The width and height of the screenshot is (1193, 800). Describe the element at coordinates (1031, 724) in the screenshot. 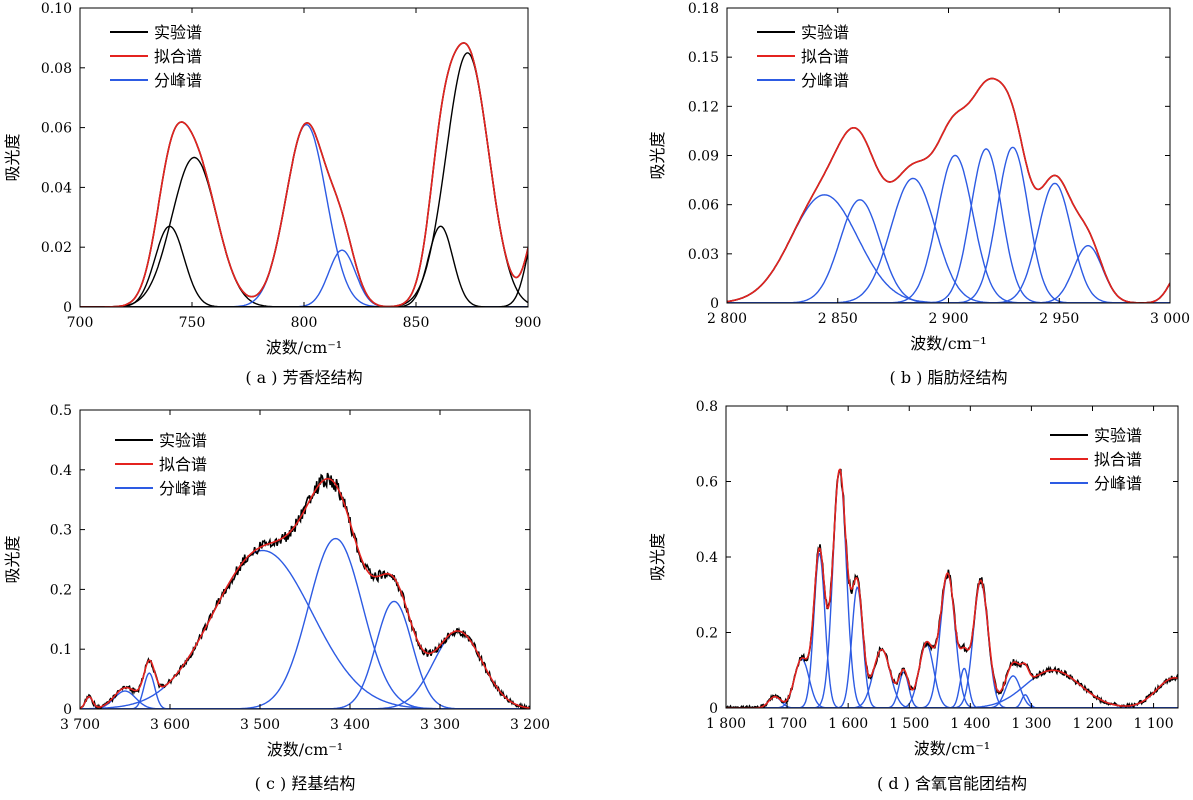

I see `x-tick-label: 1 300` at that location.